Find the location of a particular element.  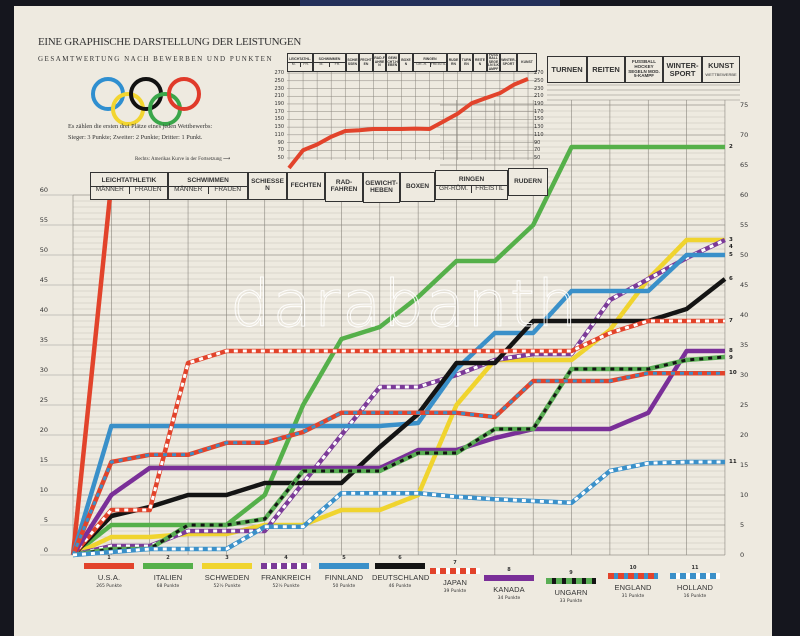

upper-y-tick-left: 50 is located at coordinates (280, 158).